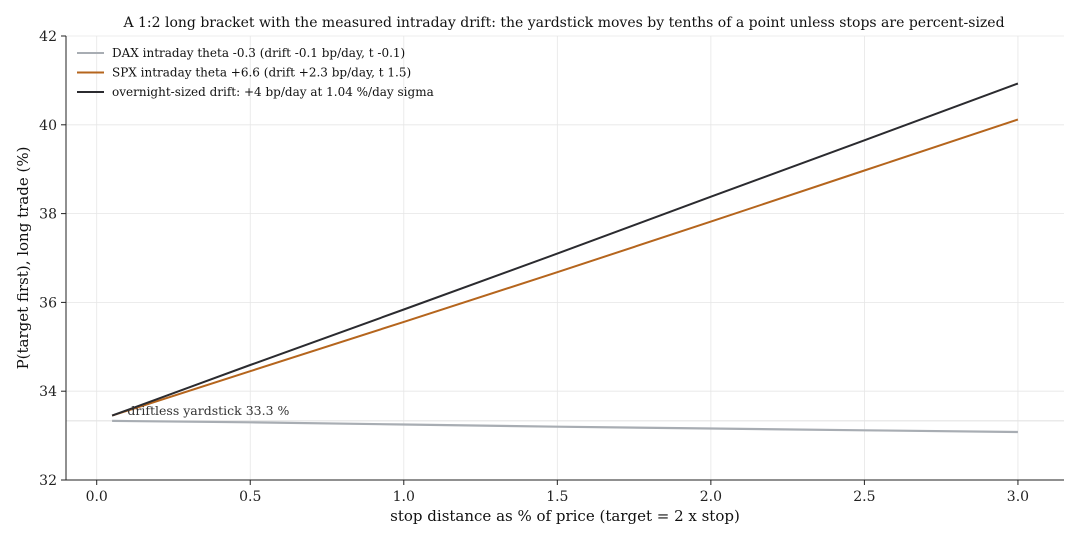  Describe the element at coordinates (48, 392) in the screenshot. I see `y-tick-label-1: 34` at that location.